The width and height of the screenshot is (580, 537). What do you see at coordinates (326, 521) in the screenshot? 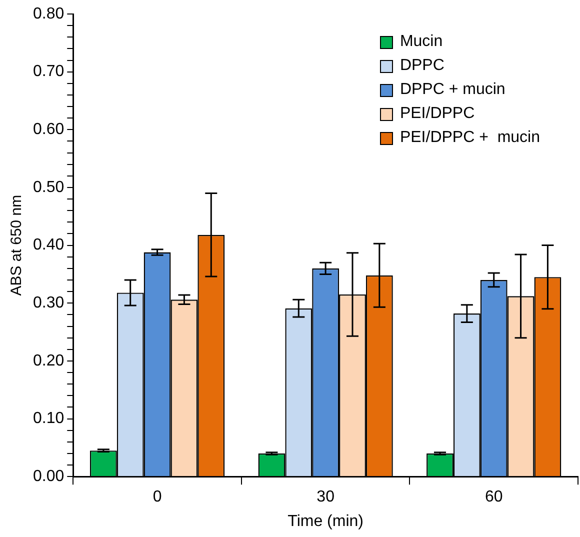
I see `x-axis-title: Time (min)` at bounding box center [326, 521].